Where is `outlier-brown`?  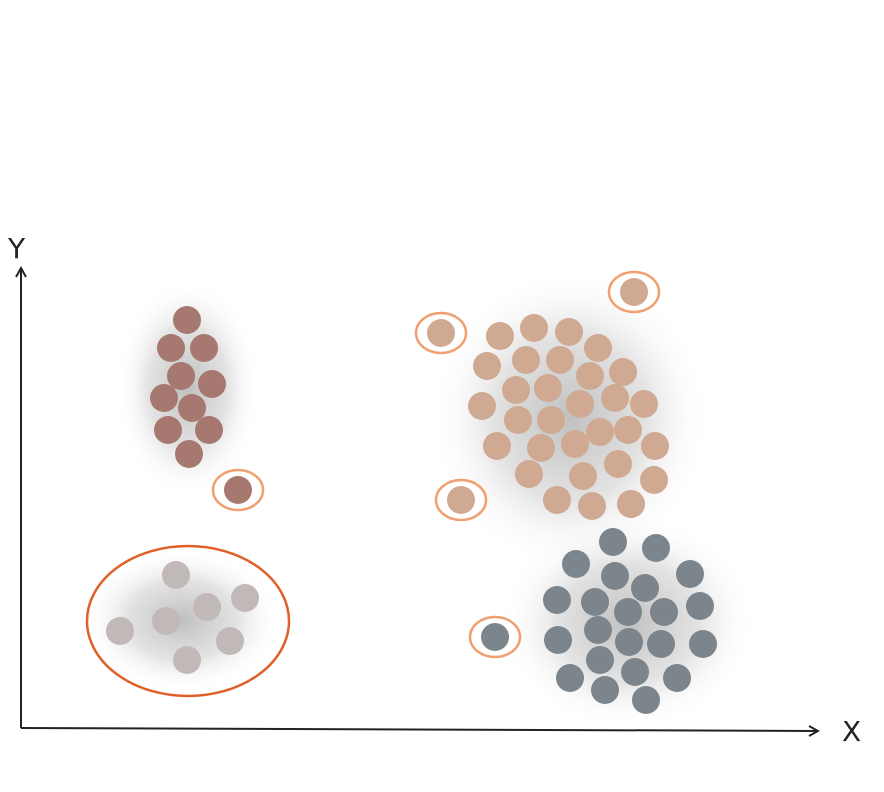
outlier-brown is located at coordinates (238, 490).